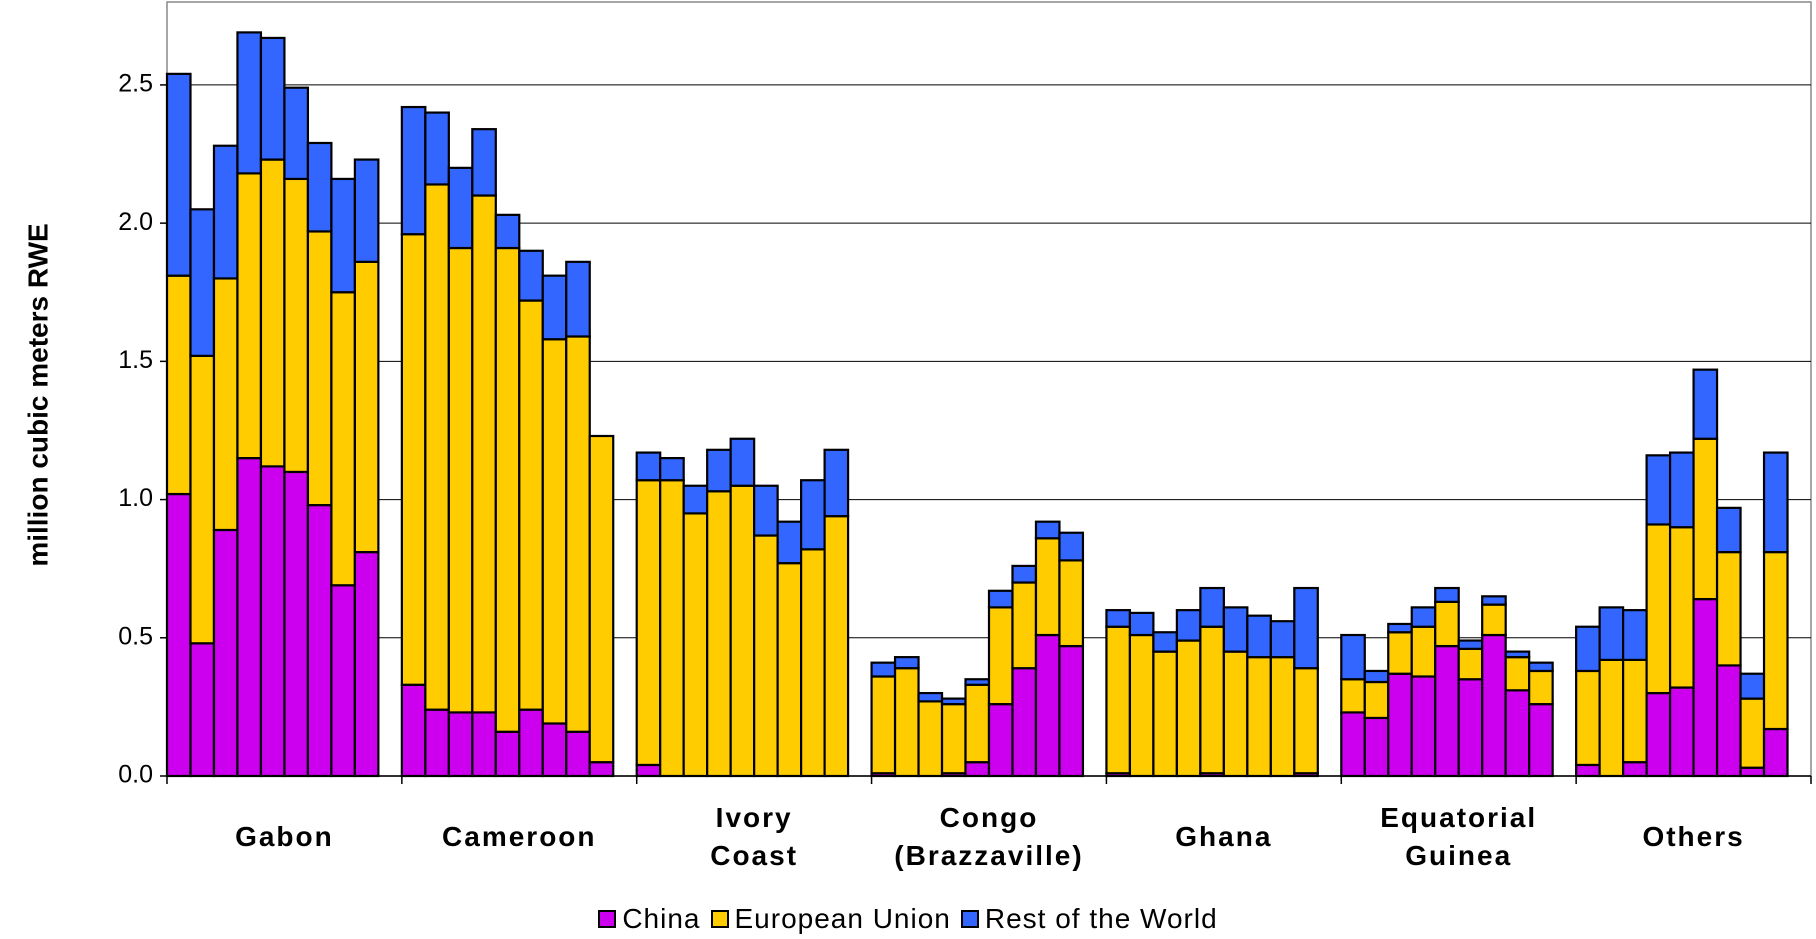 The image size is (1816, 939). I want to click on legend-label: China, so click(661, 918).